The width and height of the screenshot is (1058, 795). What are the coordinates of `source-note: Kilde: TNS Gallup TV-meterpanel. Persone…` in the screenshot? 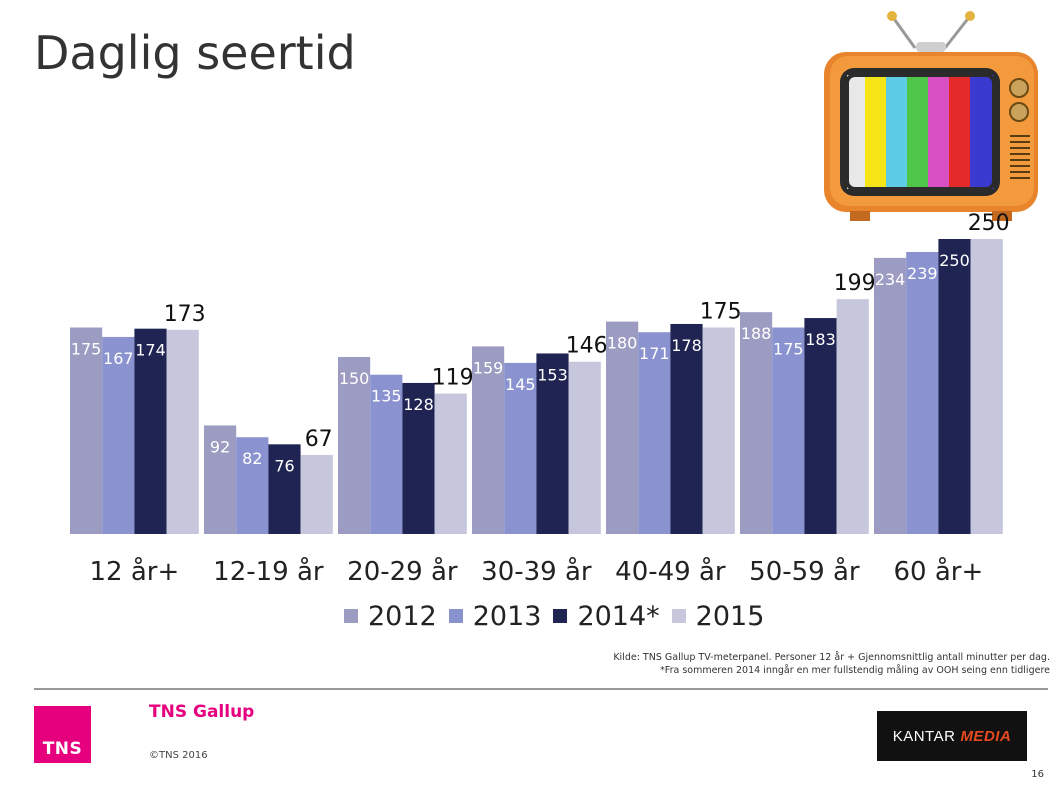 It's located at (770, 664).